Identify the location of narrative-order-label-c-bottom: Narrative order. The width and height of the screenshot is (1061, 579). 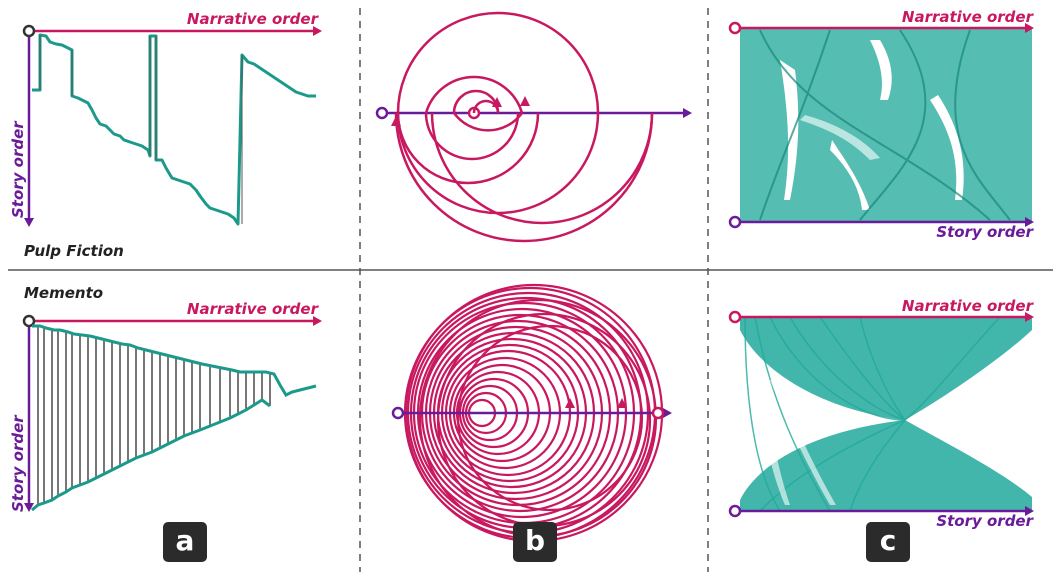
(968, 306).